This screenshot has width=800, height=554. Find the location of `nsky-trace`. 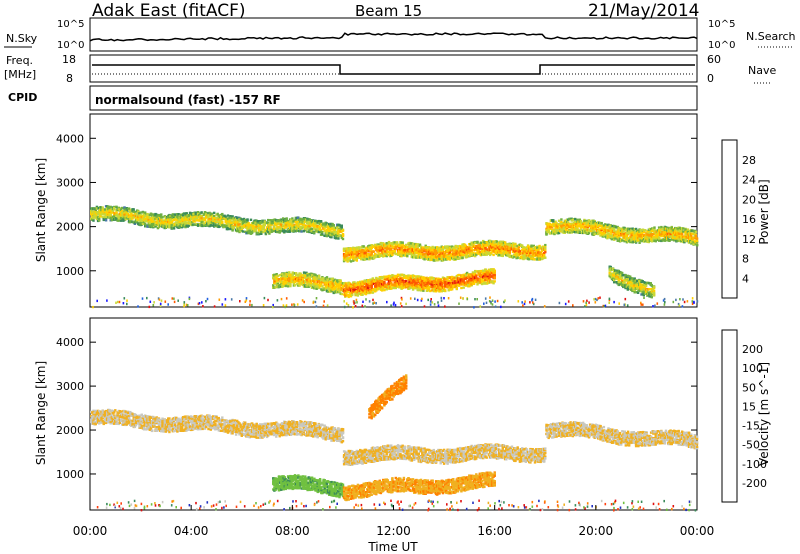

nsky-trace is located at coordinates (393, 37).